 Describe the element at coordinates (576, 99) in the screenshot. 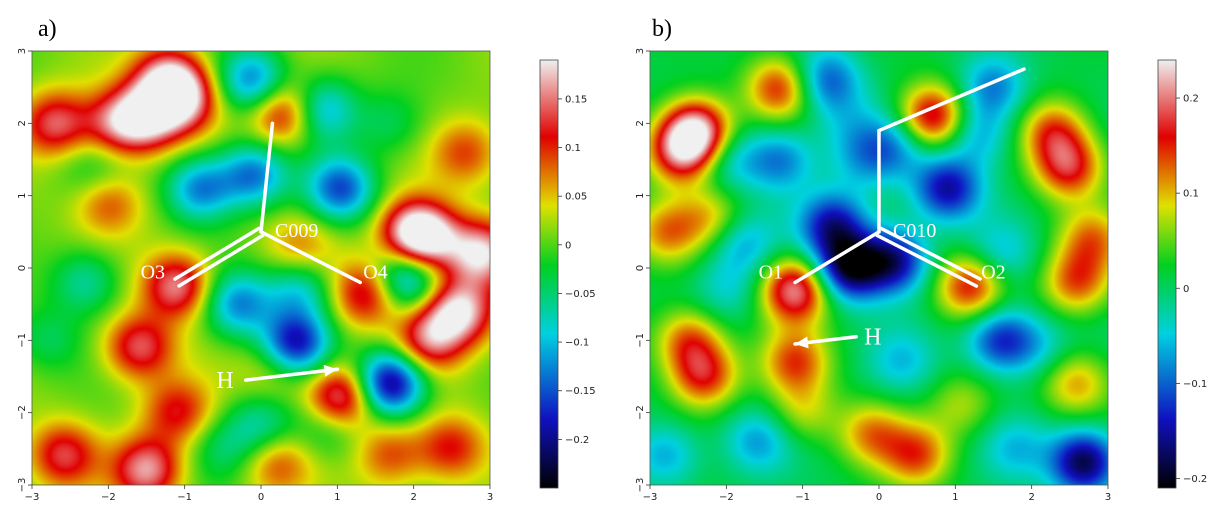

I see `colorbar-tick-label: 0.15` at that location.